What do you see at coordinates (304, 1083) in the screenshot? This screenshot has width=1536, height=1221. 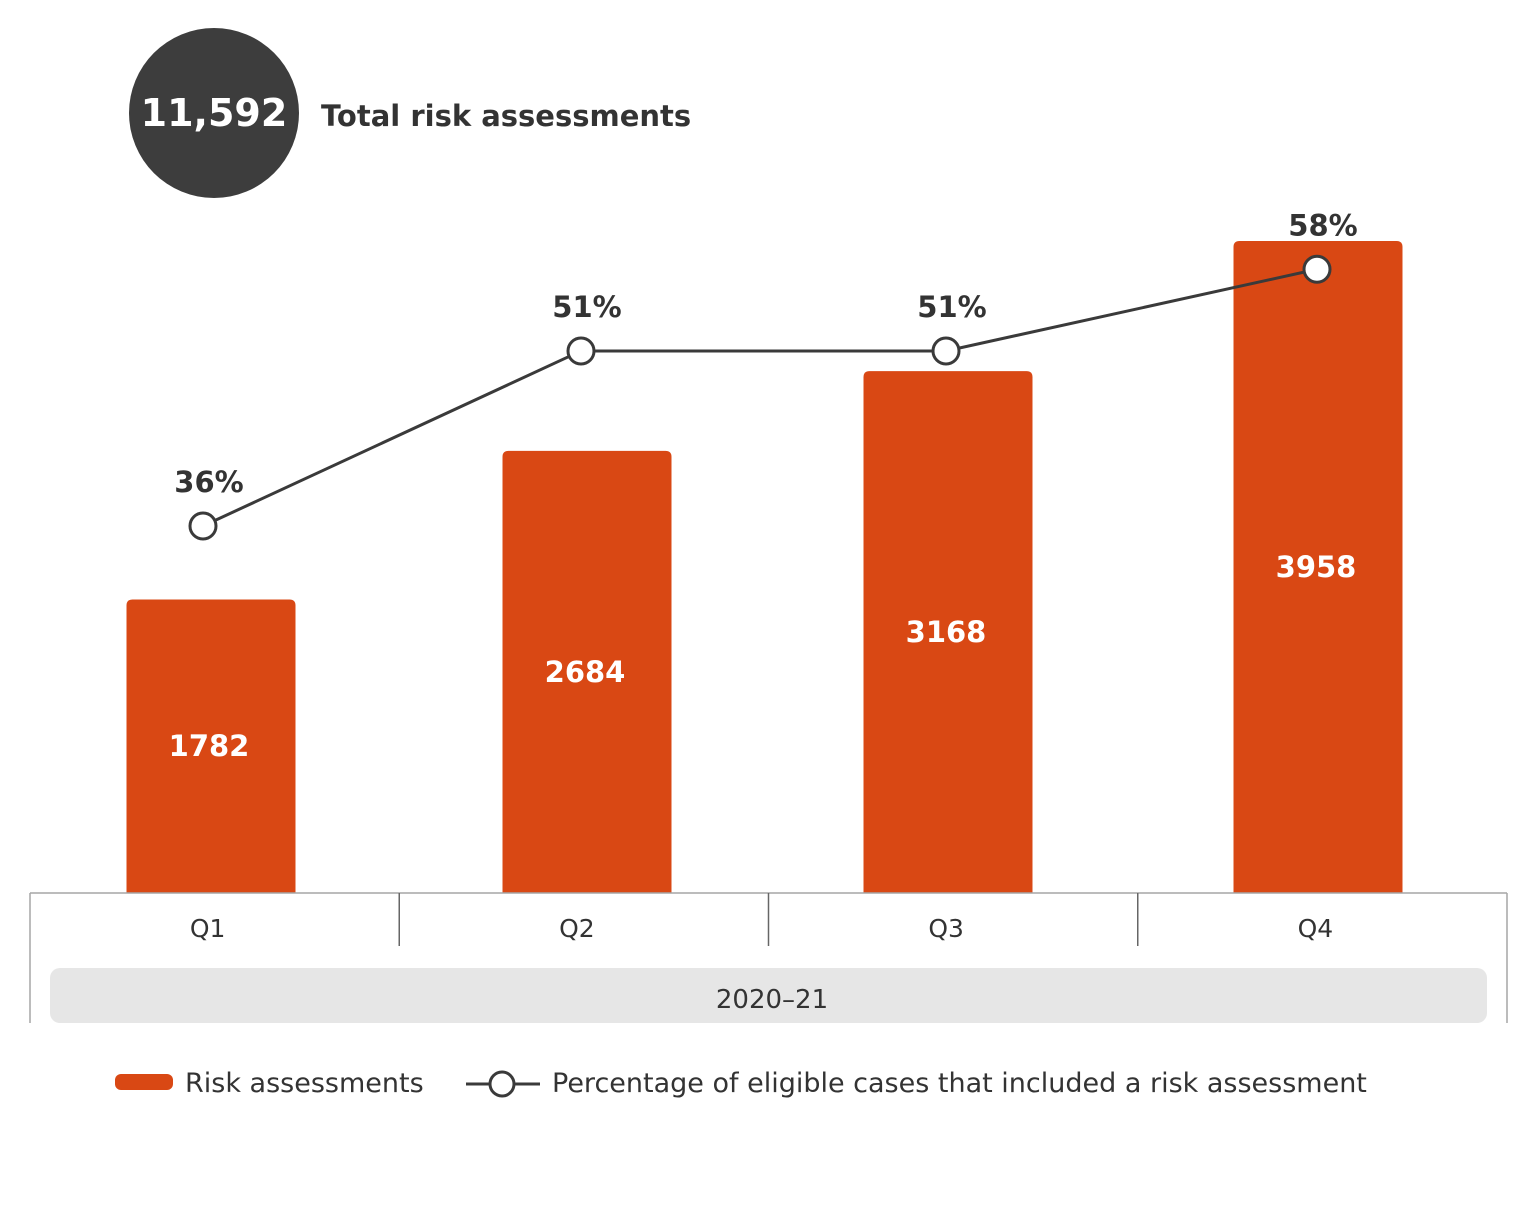 I see `legend-bars-label: Risk assessments` at bounding box center [304, 1083].